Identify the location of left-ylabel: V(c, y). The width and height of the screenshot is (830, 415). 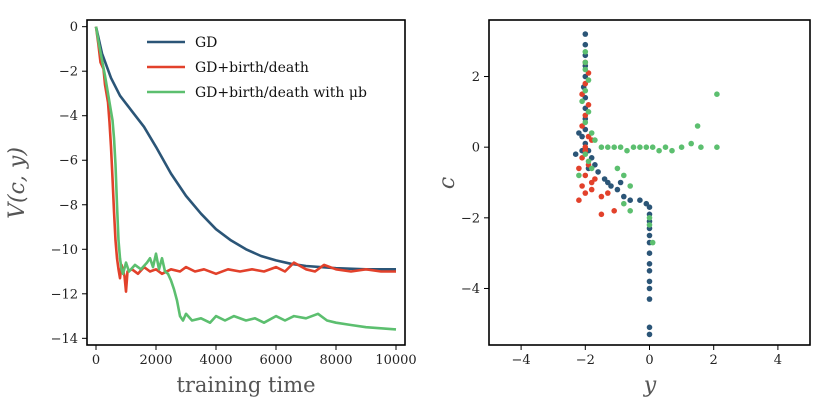
(17, 183).